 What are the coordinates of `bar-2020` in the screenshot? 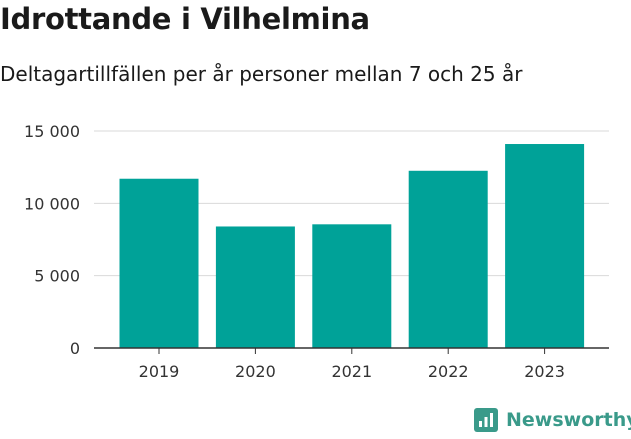 It's located at (255, 287).